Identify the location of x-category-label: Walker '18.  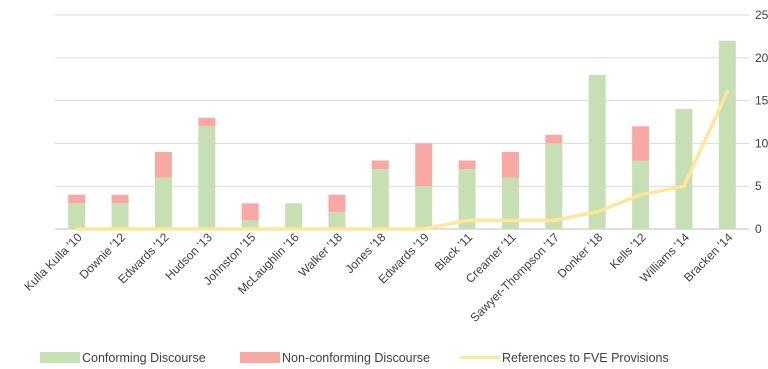
(321, 255).